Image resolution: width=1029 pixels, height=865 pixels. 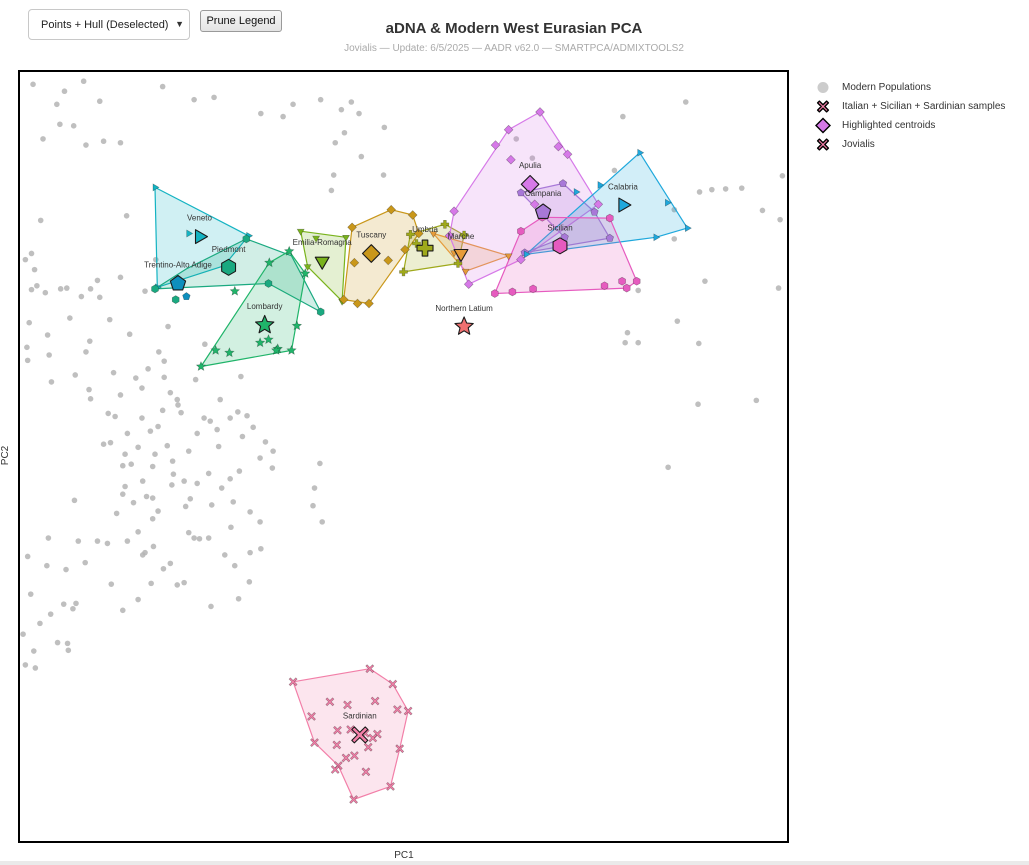 I want to click on centroid-piedmont, so click(x=229, y=267).